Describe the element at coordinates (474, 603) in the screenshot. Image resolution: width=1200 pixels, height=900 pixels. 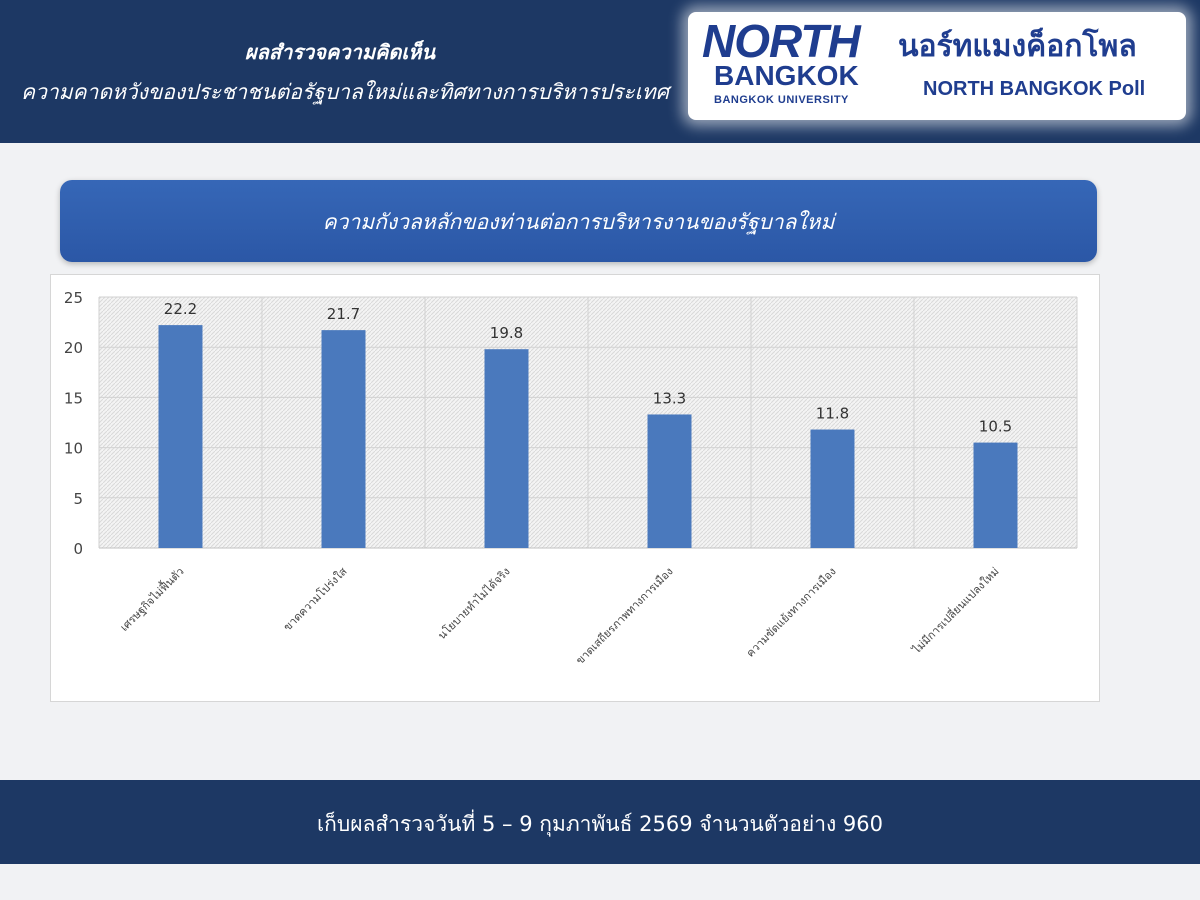
I see `x-tick-label: นโยบายทำไม่ได้จริง` at that location.